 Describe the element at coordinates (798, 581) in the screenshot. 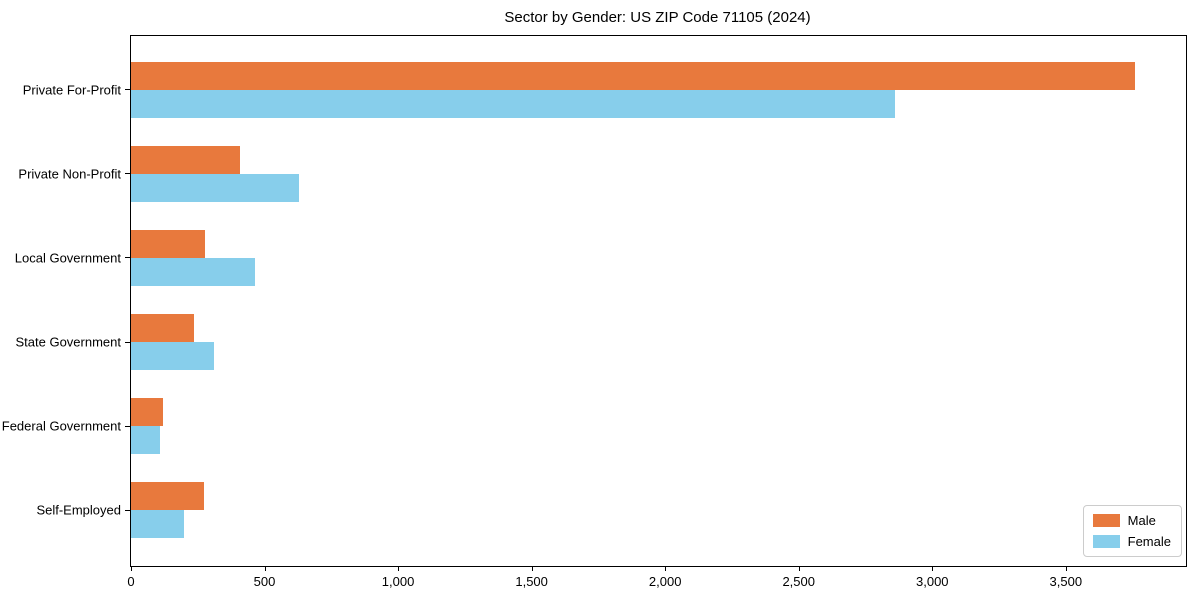

I see `x-tick-label: 2,500` at that location.